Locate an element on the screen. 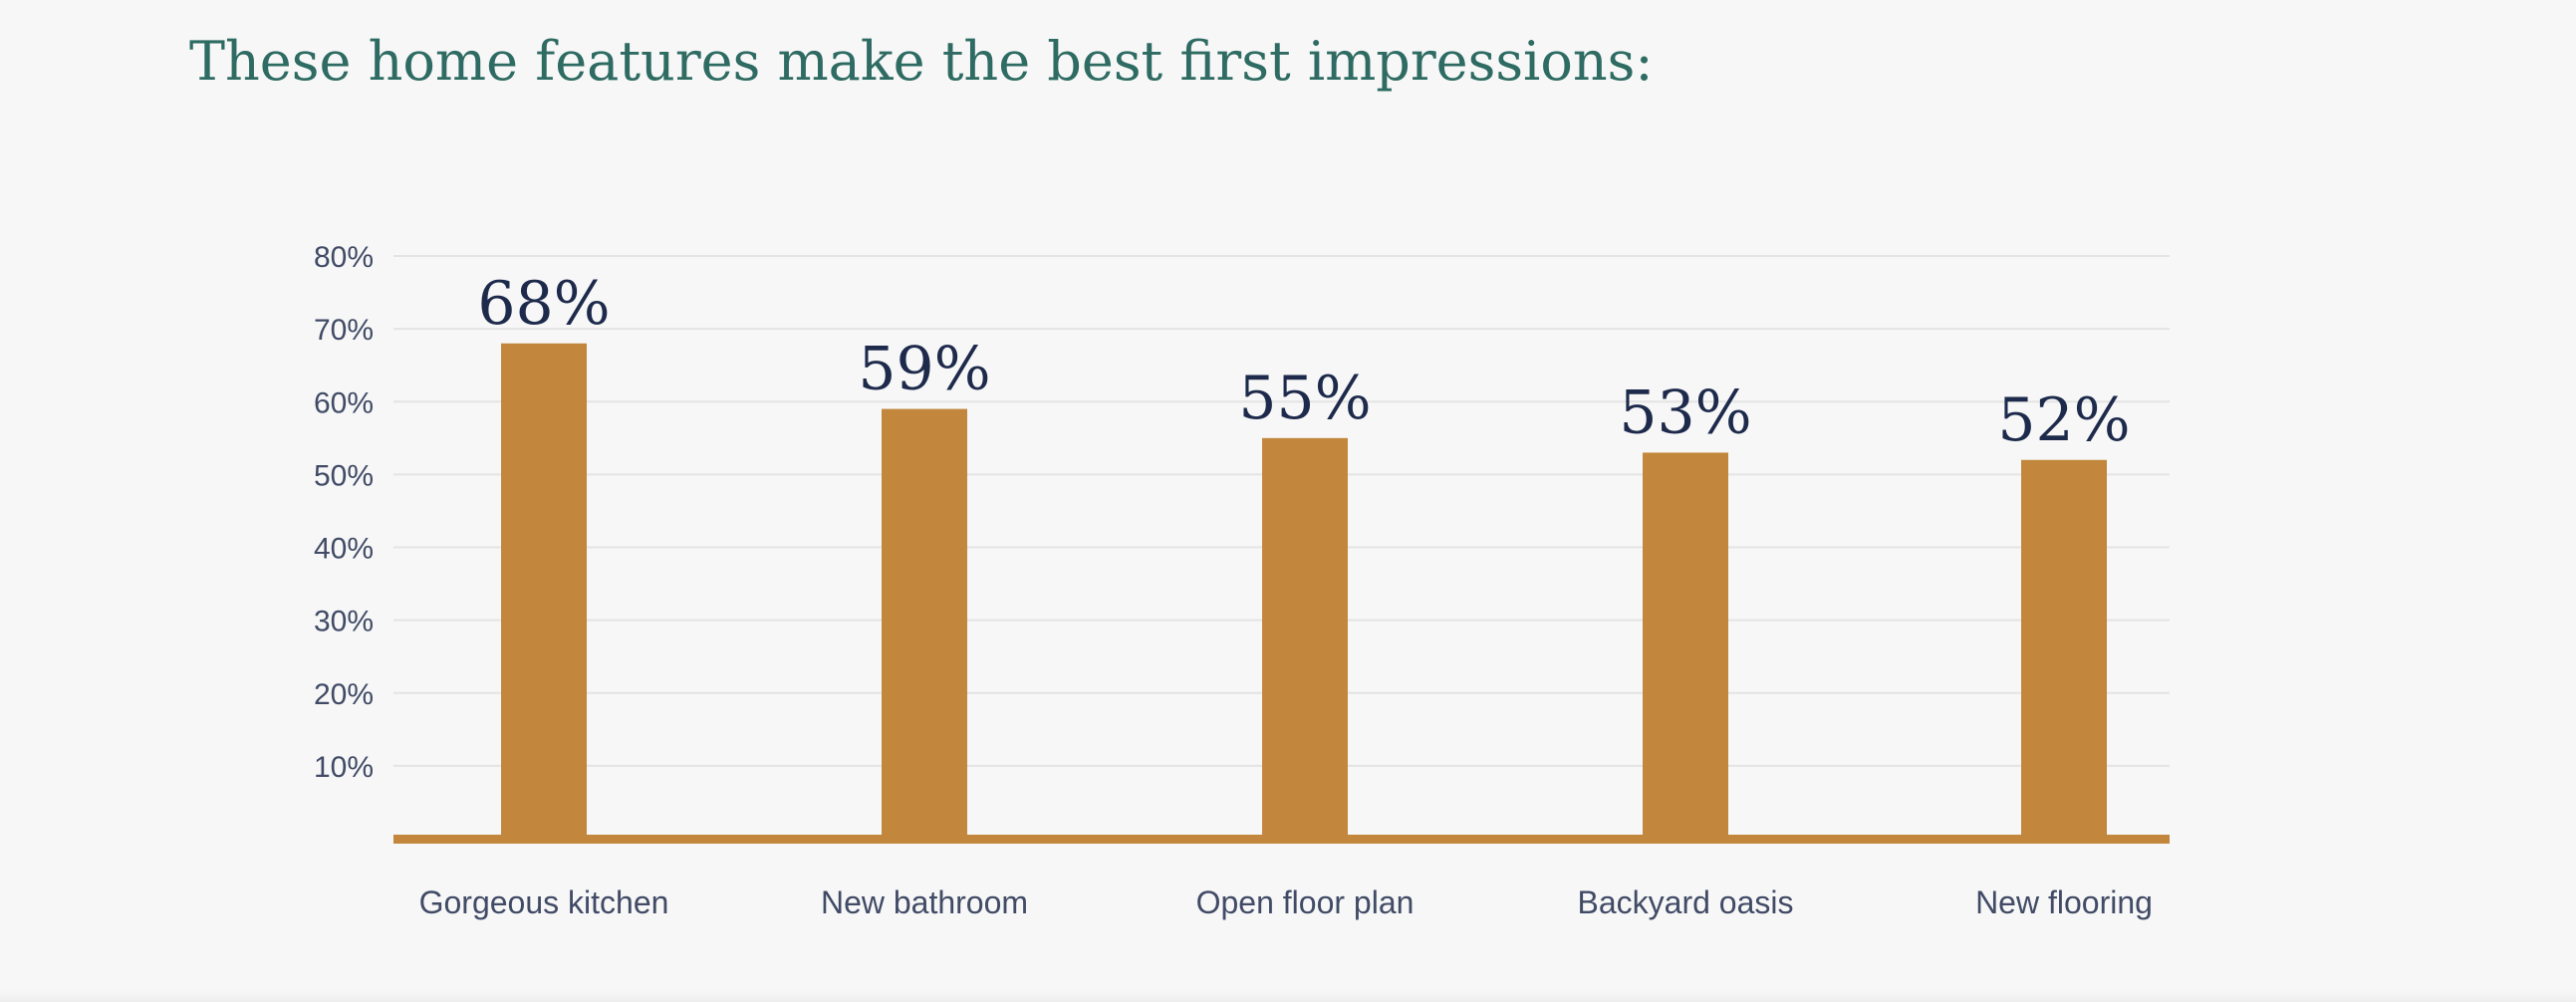  x-tick-label: Backyard oasis is located at coordinates (1686, 902).